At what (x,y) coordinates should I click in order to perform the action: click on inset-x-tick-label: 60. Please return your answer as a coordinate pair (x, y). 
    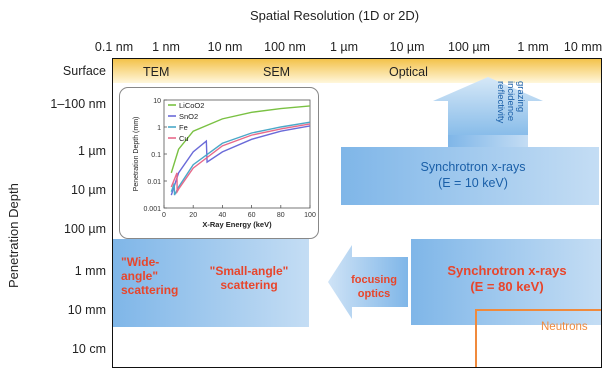
    Looking at the image, I should click on (252, 215).